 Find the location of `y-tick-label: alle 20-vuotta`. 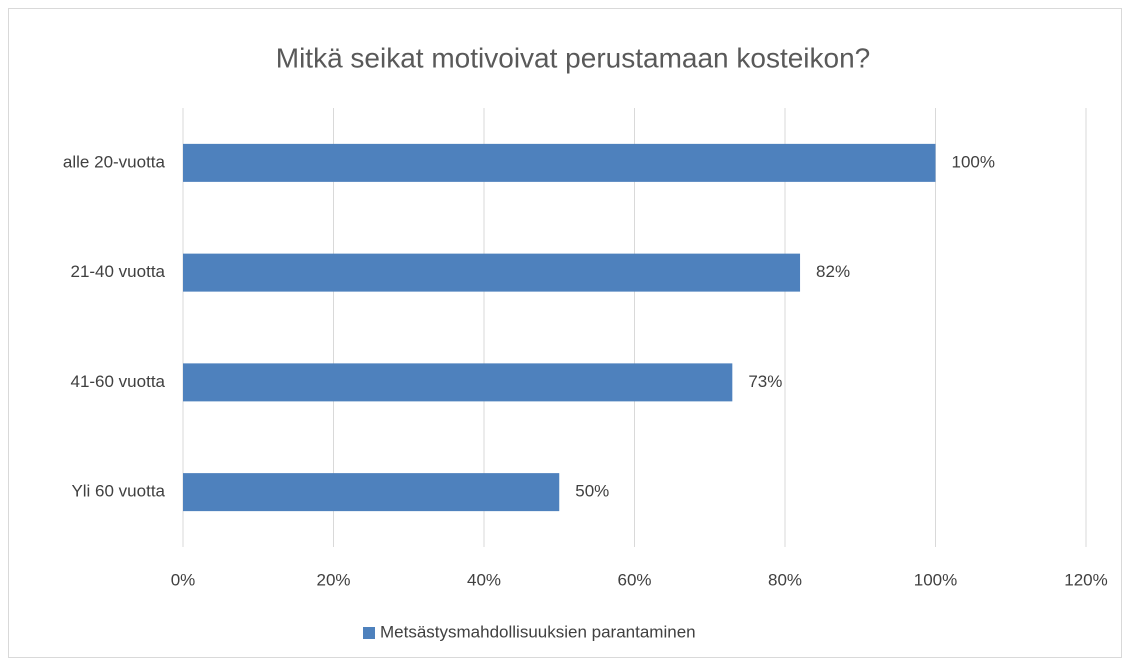

y-tick-label: alle 20-vuotta is located at coordinates (114, 161).